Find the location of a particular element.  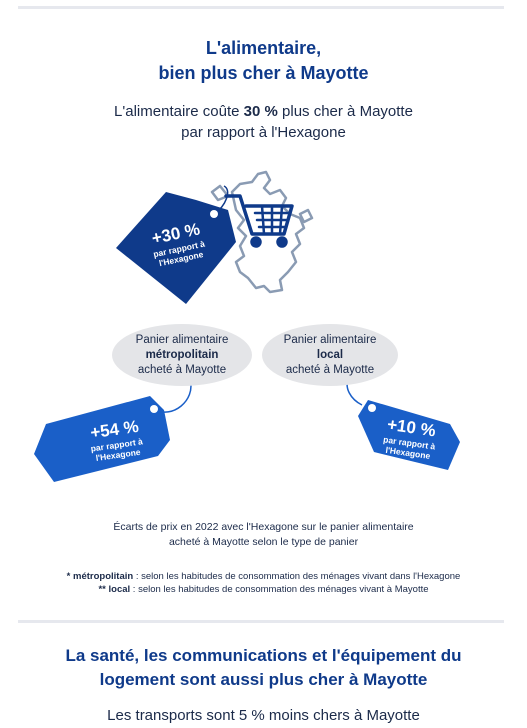

mayotte-map-icon is located at coordinates (262, 232).